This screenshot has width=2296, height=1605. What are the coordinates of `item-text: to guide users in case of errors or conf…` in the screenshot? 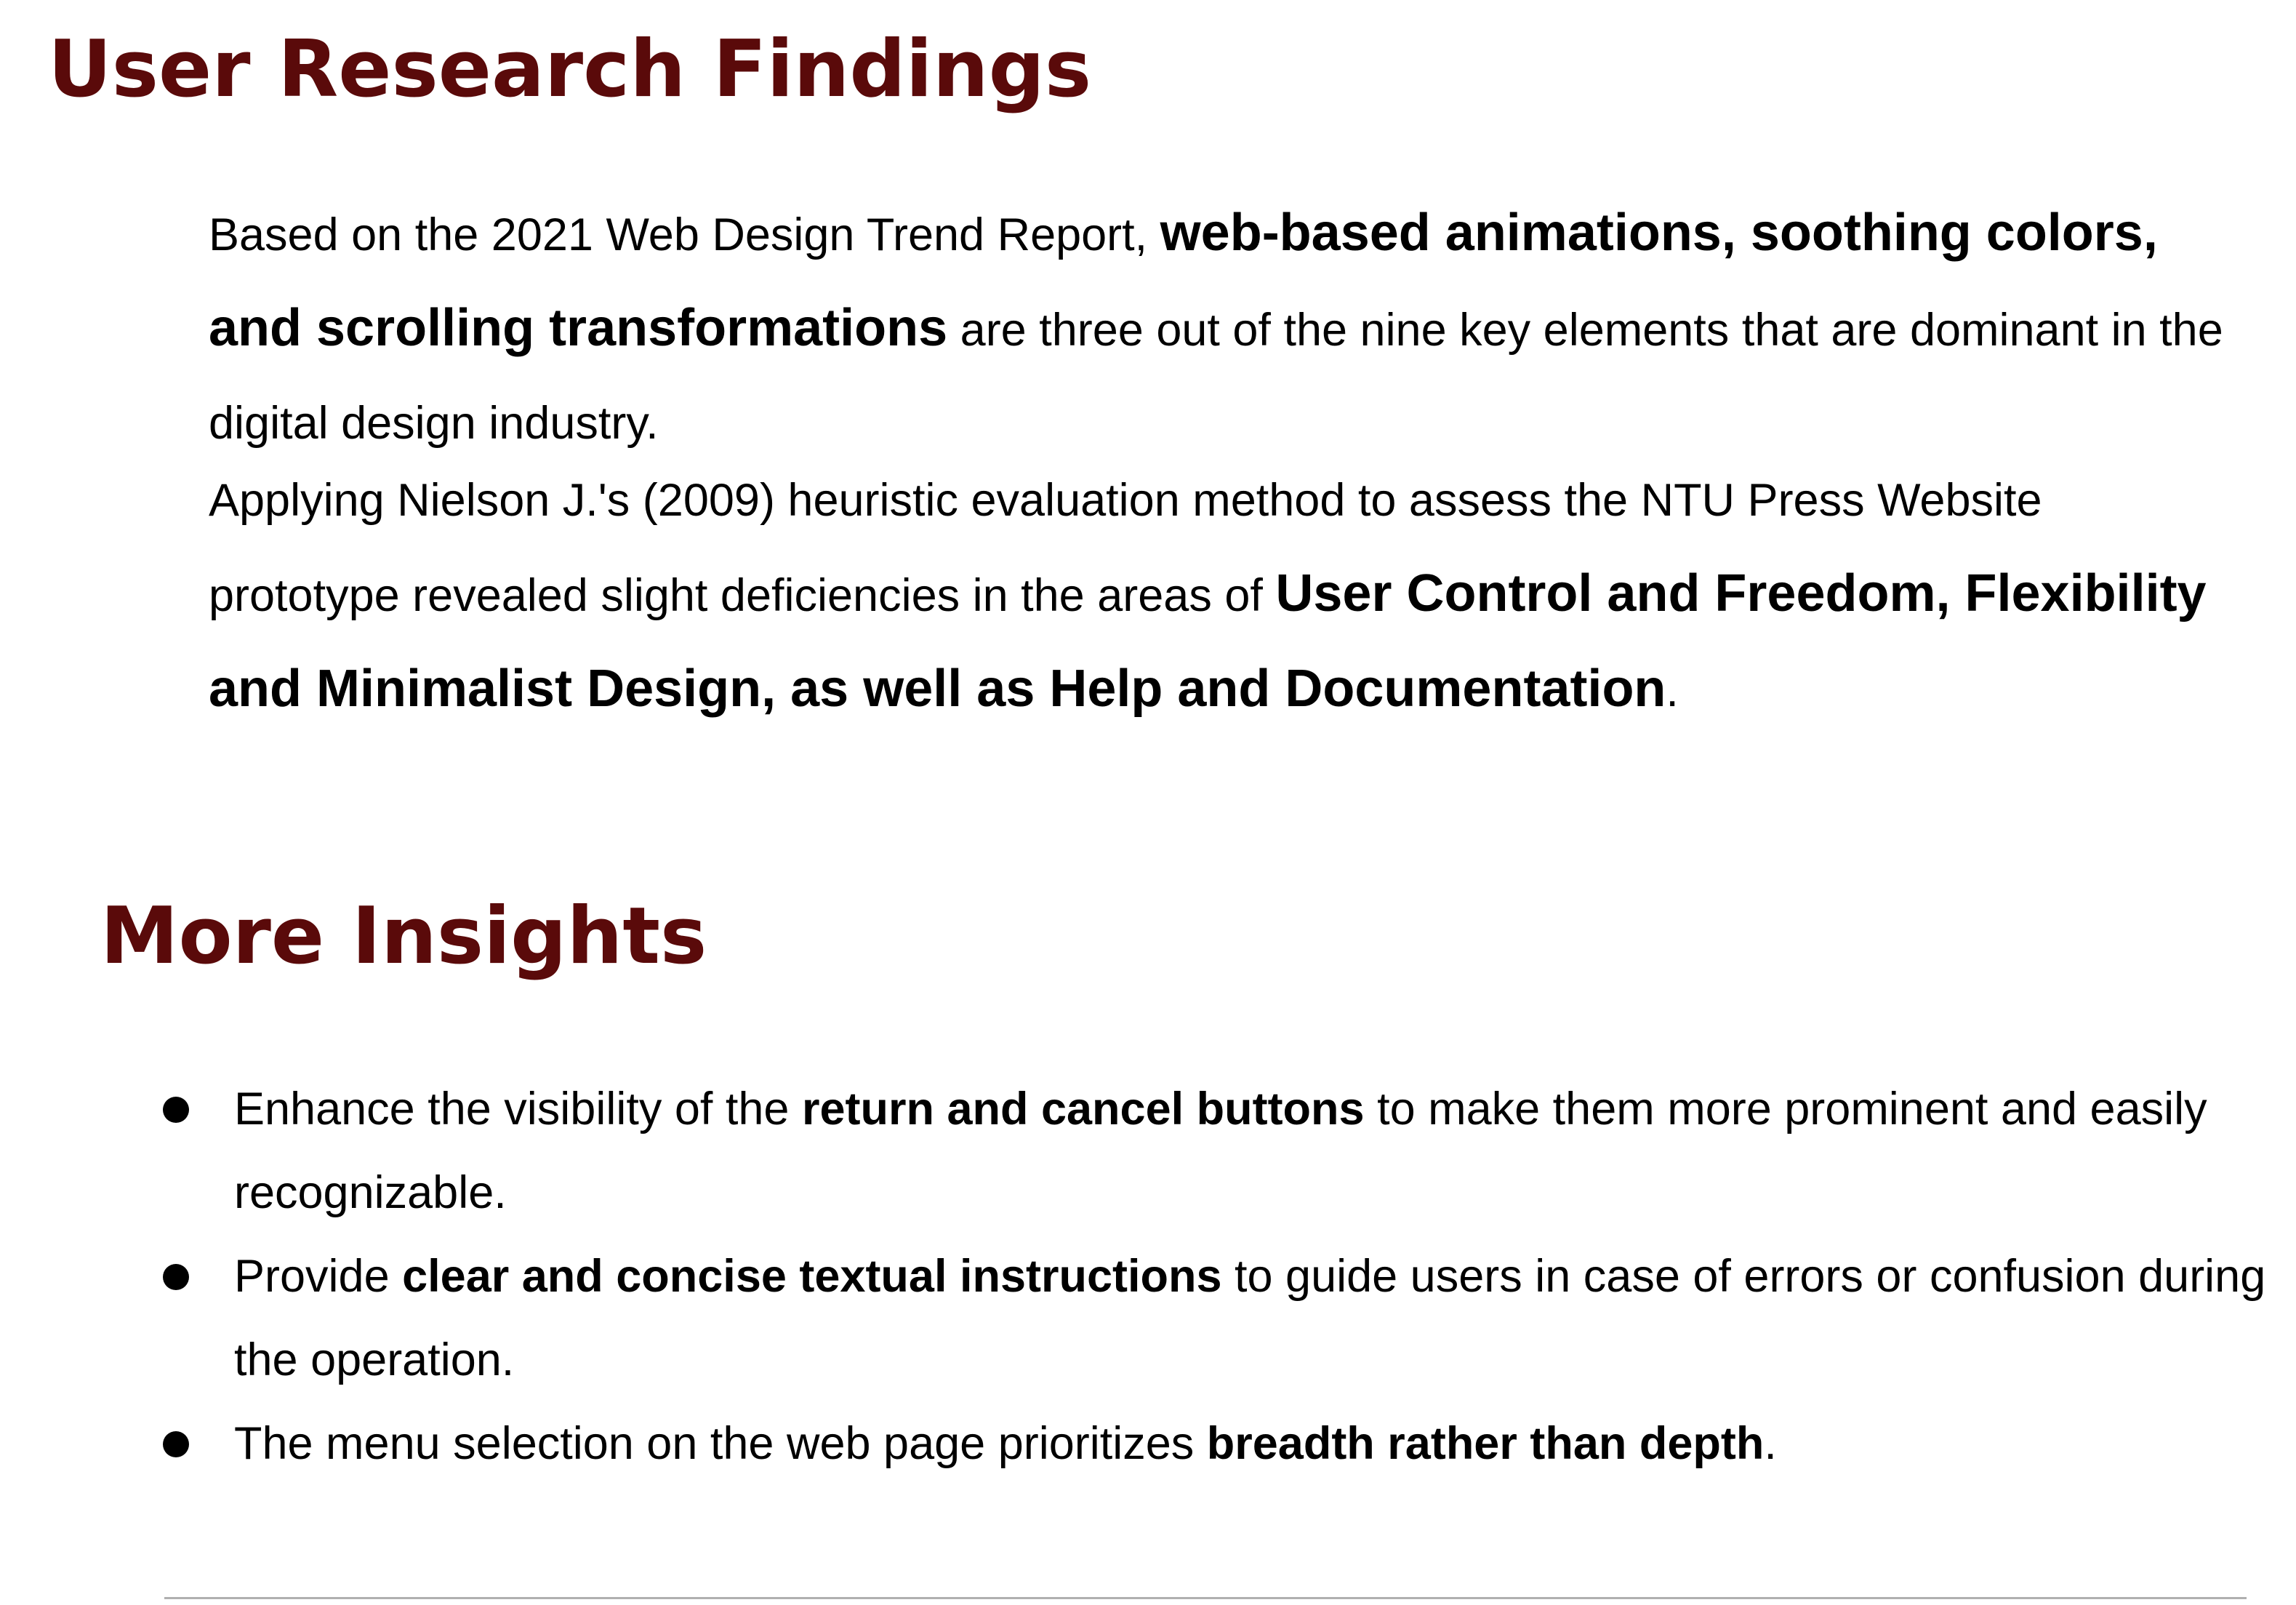 It's located at (1250, 1318).